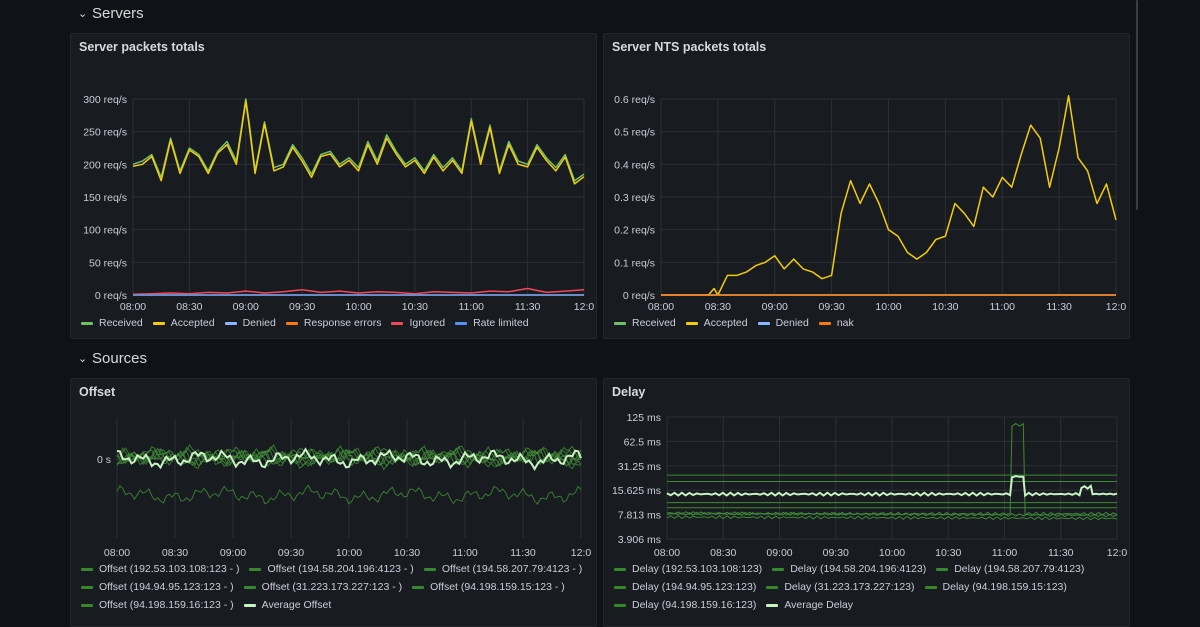  Describe the element at coordinates (512, 569) in the screenshot. I see `legend-label: Offset (194.58.207.79:4123 - )` at that location.